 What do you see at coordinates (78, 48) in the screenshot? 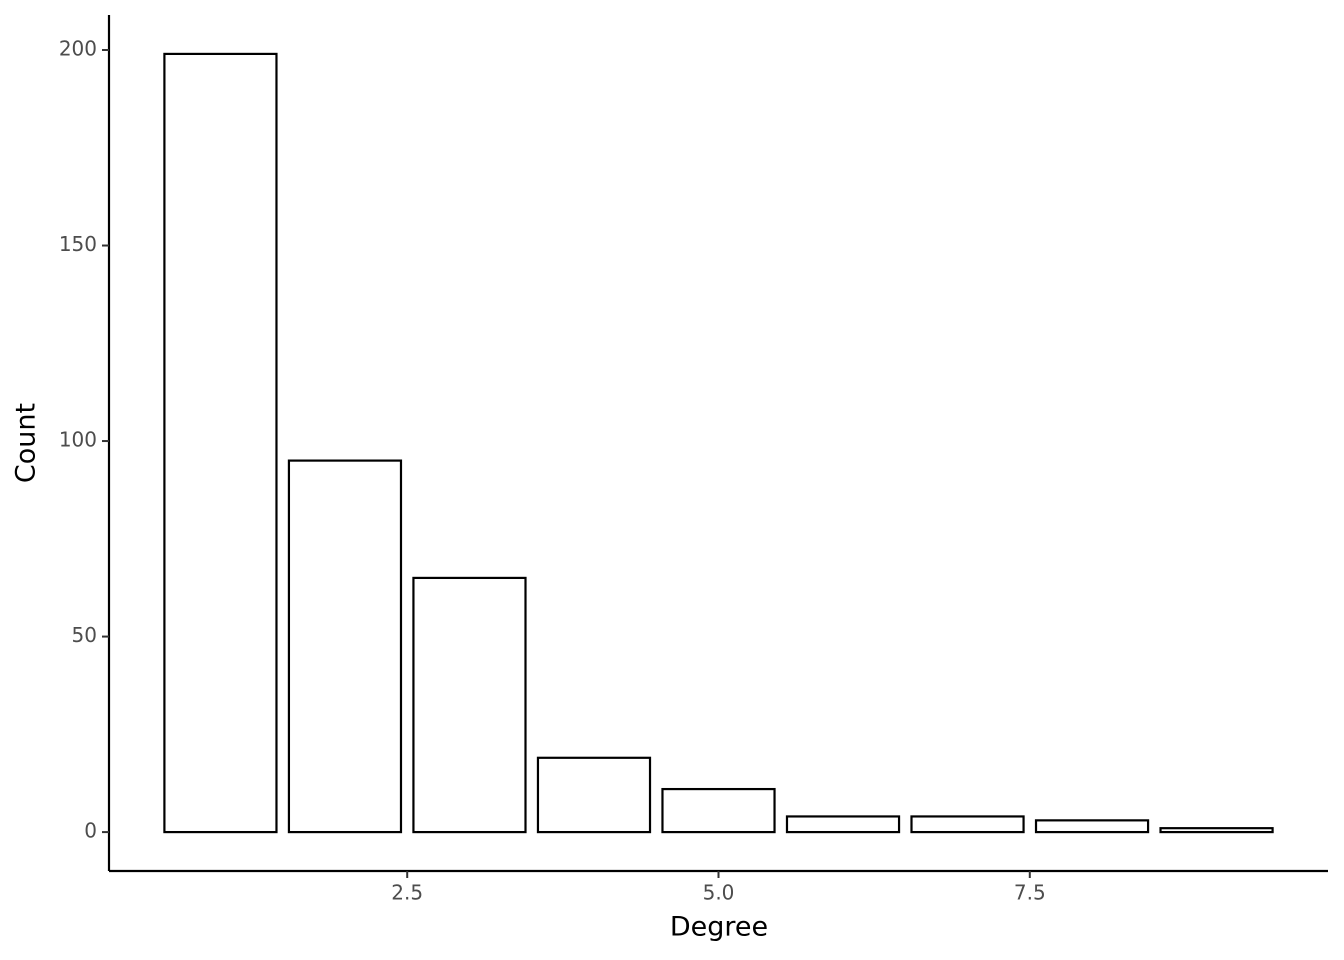
I see `y-tick-label: 200` at bounding box center [78, 48].